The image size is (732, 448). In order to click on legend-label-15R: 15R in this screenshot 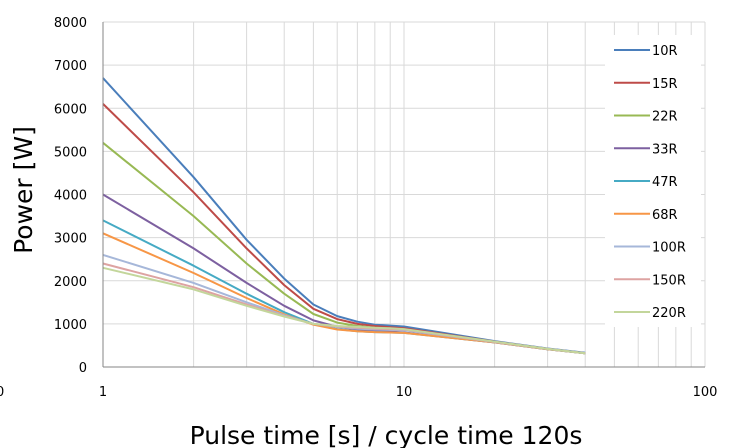, I will do `click(665, 84)`.